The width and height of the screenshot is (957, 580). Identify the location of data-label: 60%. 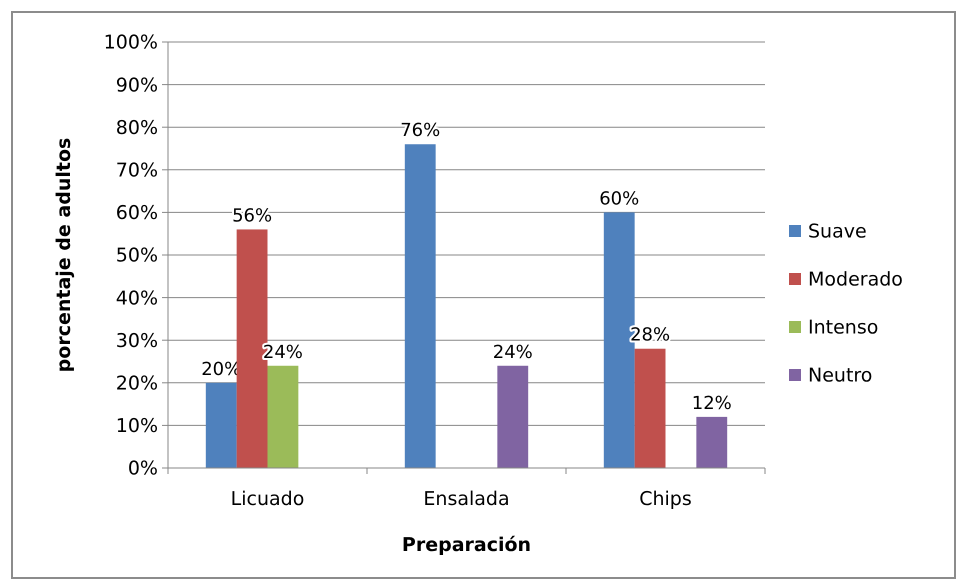
(619, 199).